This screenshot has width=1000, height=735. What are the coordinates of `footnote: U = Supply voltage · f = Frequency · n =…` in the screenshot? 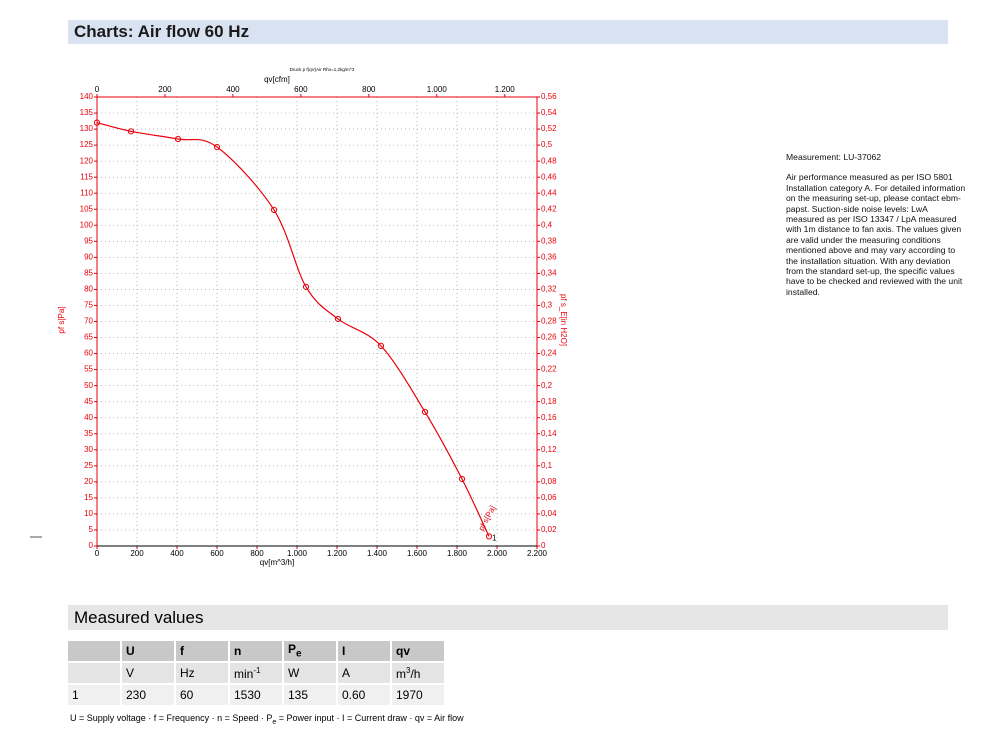 It's located at (267, 719).